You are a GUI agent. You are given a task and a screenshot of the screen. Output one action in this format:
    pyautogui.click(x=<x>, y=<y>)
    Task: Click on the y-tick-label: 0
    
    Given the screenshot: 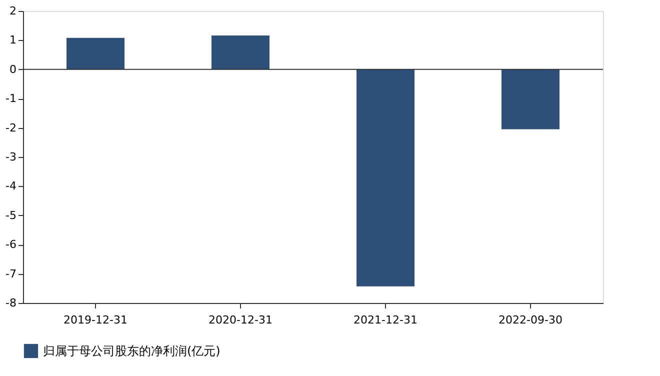 What is the action you would take?
    pyautogui.click(x=13, y=69)
    